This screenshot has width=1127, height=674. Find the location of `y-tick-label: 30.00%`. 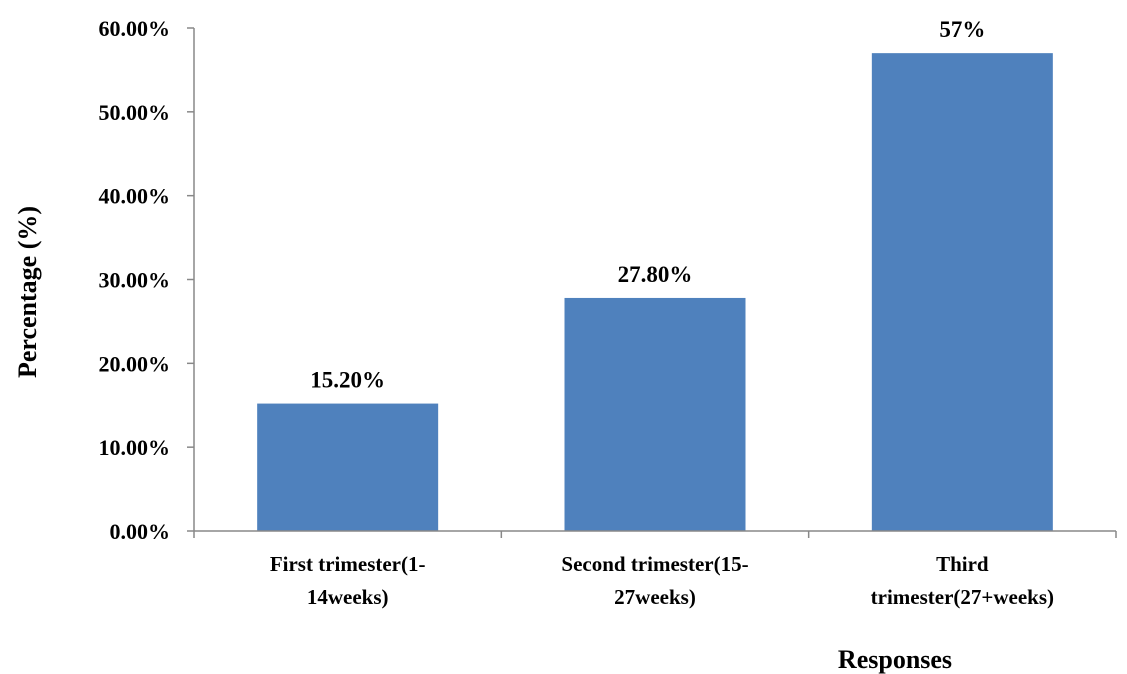

y-tick-label: 30.00% is located at coordinates (135, 280).